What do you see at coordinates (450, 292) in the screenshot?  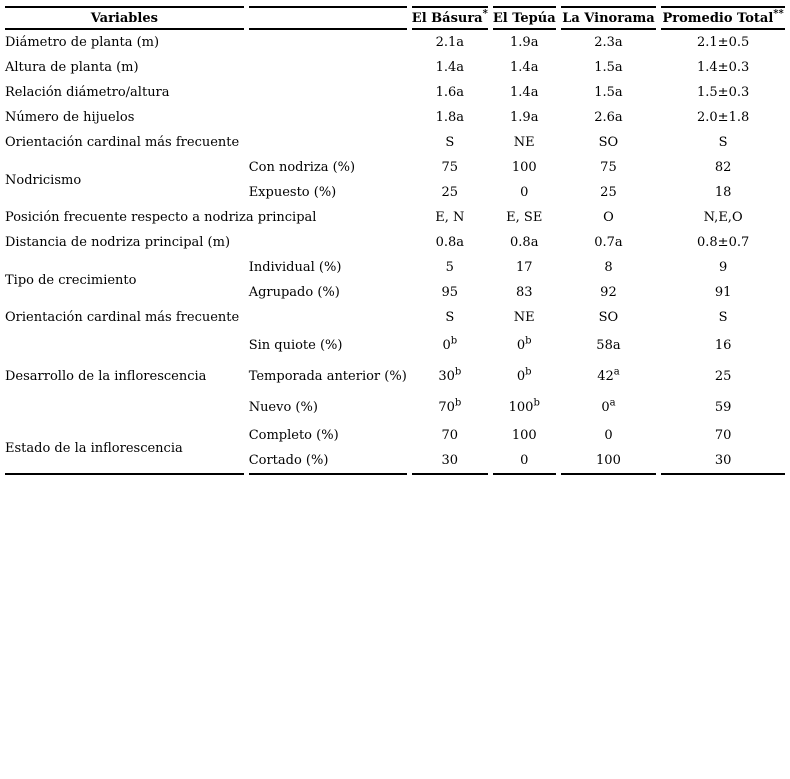 I see `value-cell: 95` at bounding box center [450, 292].